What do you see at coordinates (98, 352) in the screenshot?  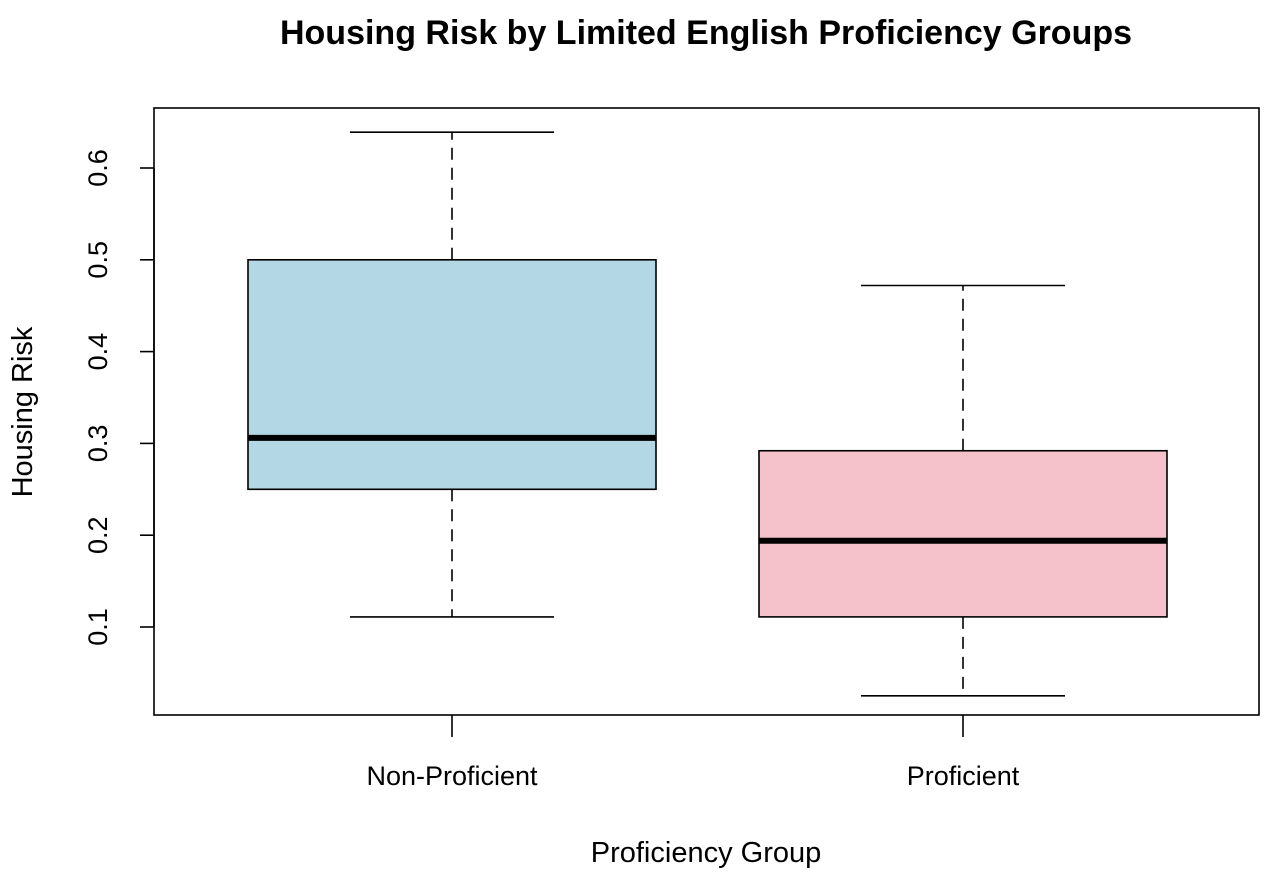 I see `y-tick-label: 0.4` at bounding box center [98, 352].